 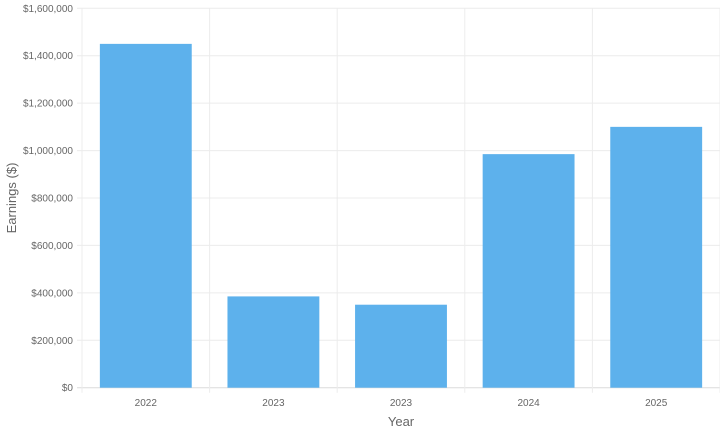 What do you see at coordinates (11, 198) in the screenshot?
I see `y-axis-label: Earnings ($)` at bounding box center [11, 198].